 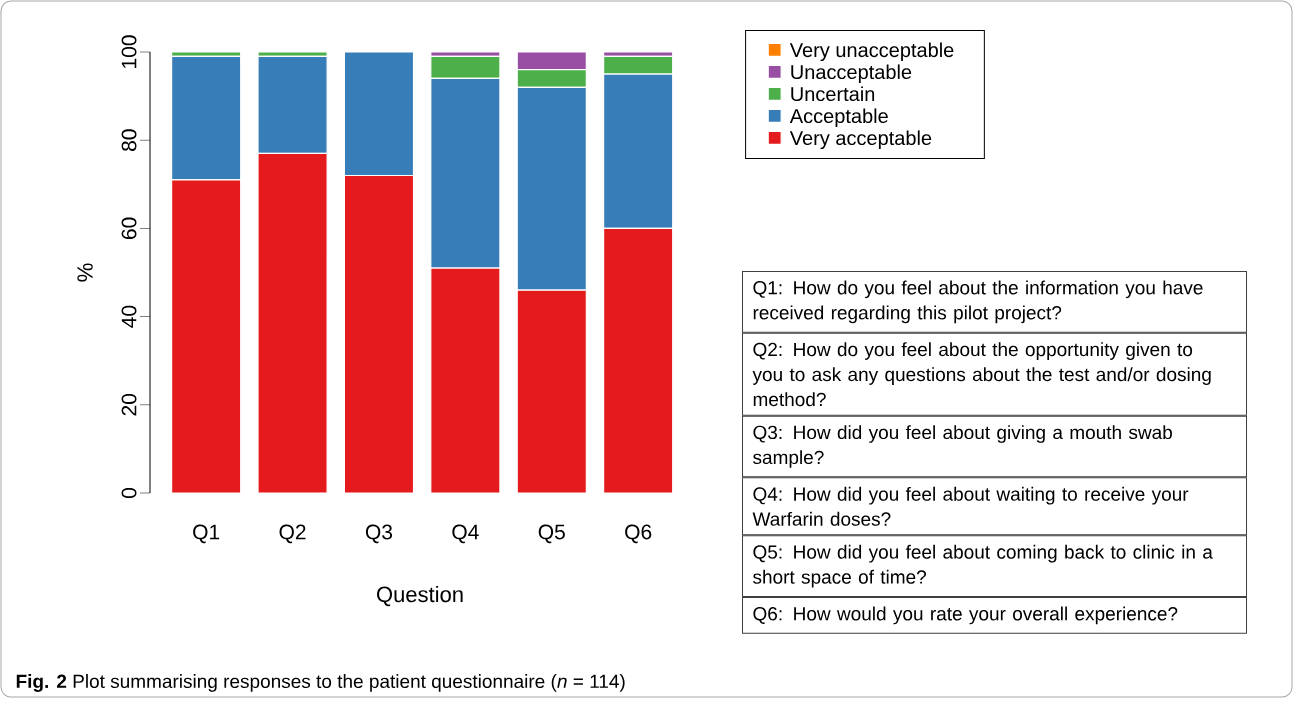 What do you see at coordinates (851, 74) in the screenshot?
I see `legend-label: Unacceptable` at bounding box center [851, 74].